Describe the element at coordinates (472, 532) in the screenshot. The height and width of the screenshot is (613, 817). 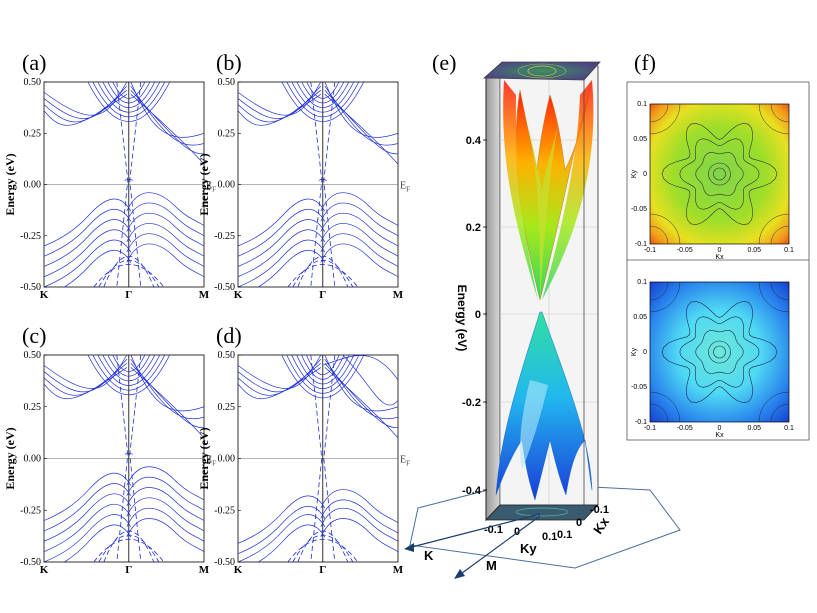
I see `k-arrow` at that location.